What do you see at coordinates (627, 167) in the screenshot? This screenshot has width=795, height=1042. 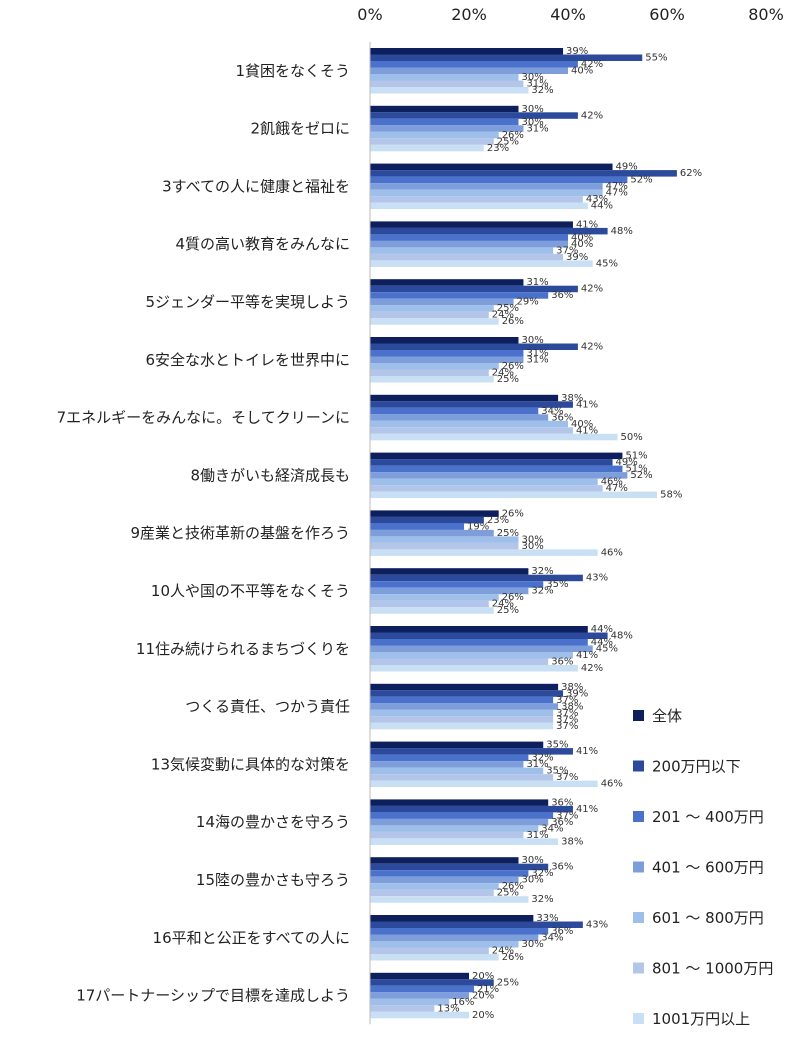 I see `data-label: 49%` at bounding box center [627, 167].